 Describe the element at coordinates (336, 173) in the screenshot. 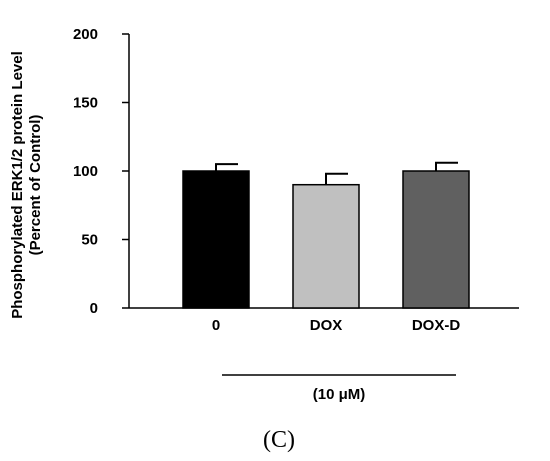

I see `error-bars` at that location.